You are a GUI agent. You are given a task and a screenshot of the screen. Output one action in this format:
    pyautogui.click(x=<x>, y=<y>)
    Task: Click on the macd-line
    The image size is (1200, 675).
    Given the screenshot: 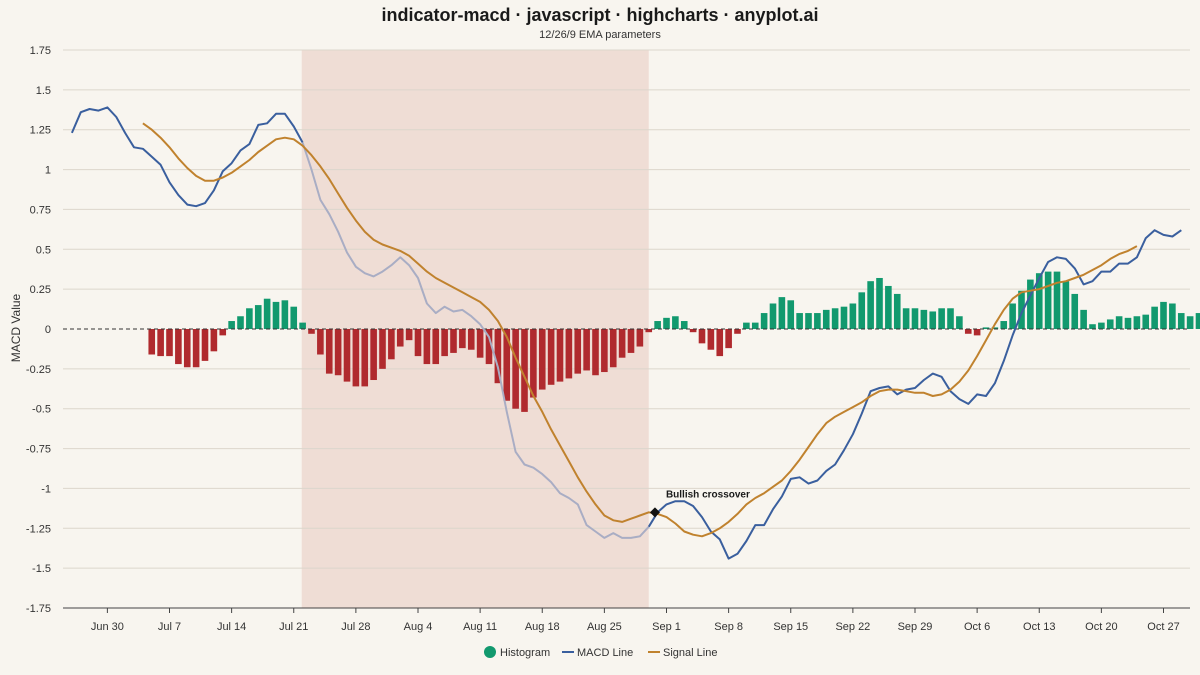 What is the action you would take?
    pyautogui.click(x=187, y=157)
    